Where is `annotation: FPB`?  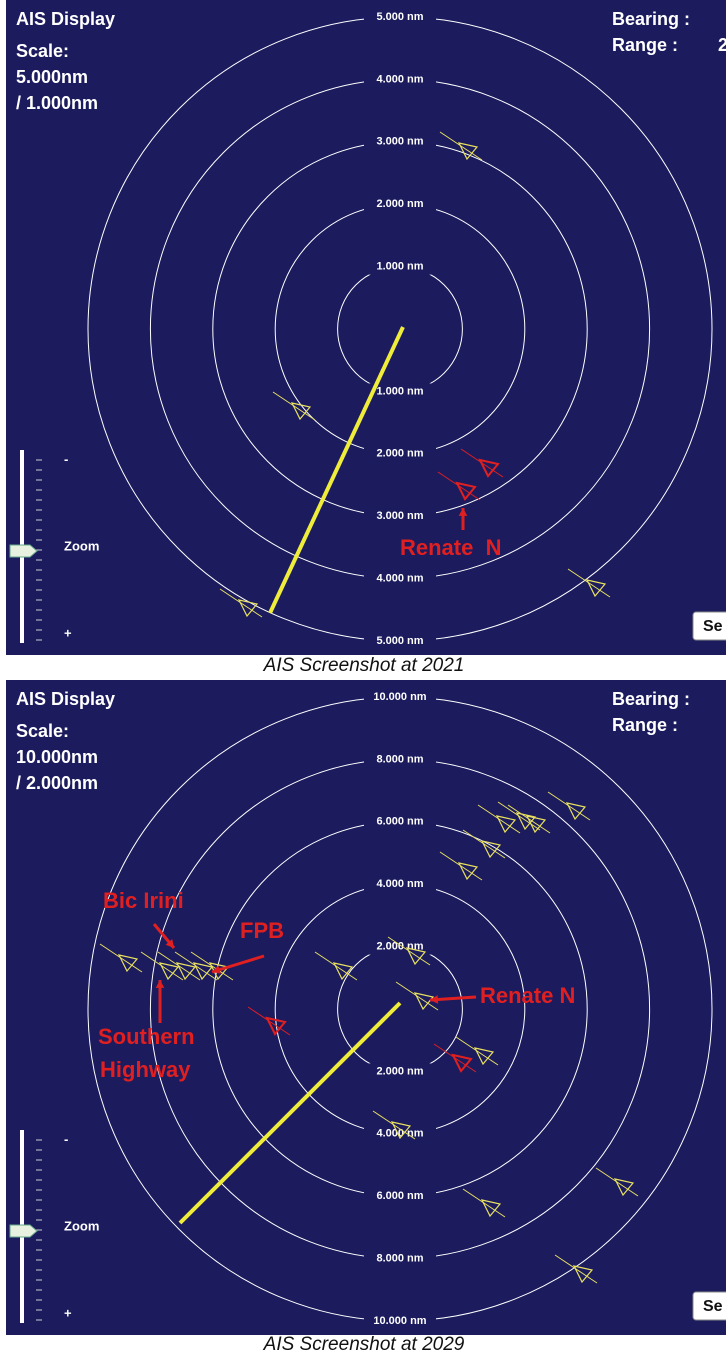 annotation: FPB is located at coordinates (262, 930).